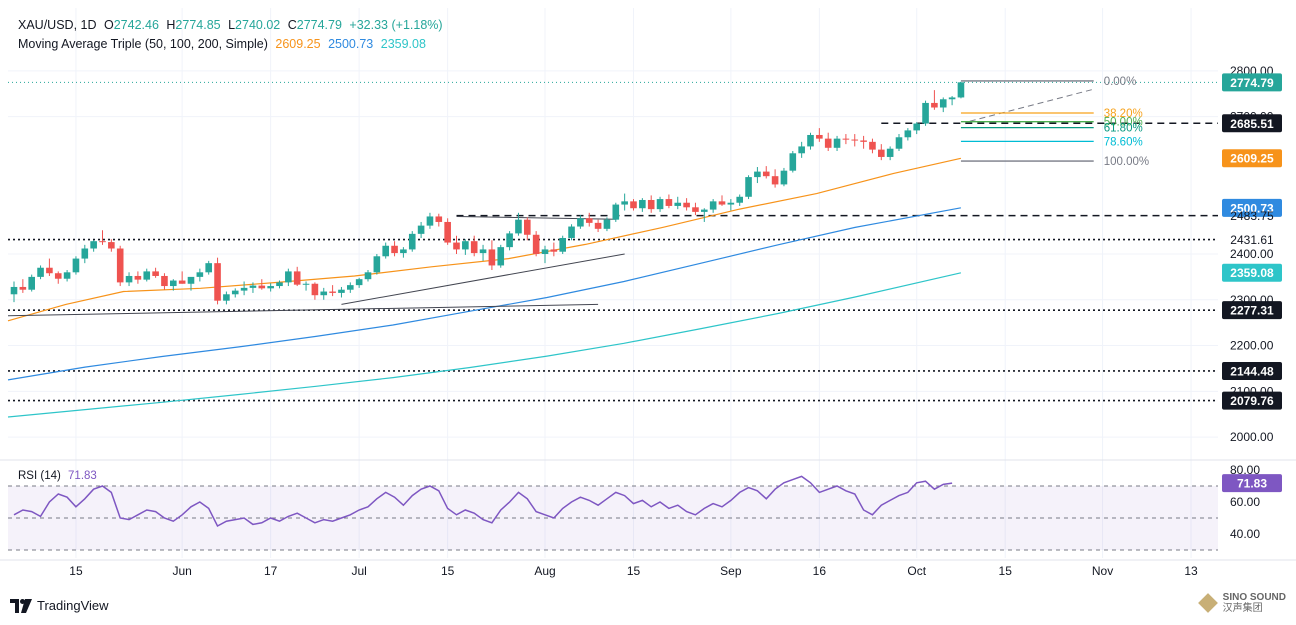 This screenshot has height=625, width=1296. I want to click on ma200-value: 2359.08, so click(403, 44).